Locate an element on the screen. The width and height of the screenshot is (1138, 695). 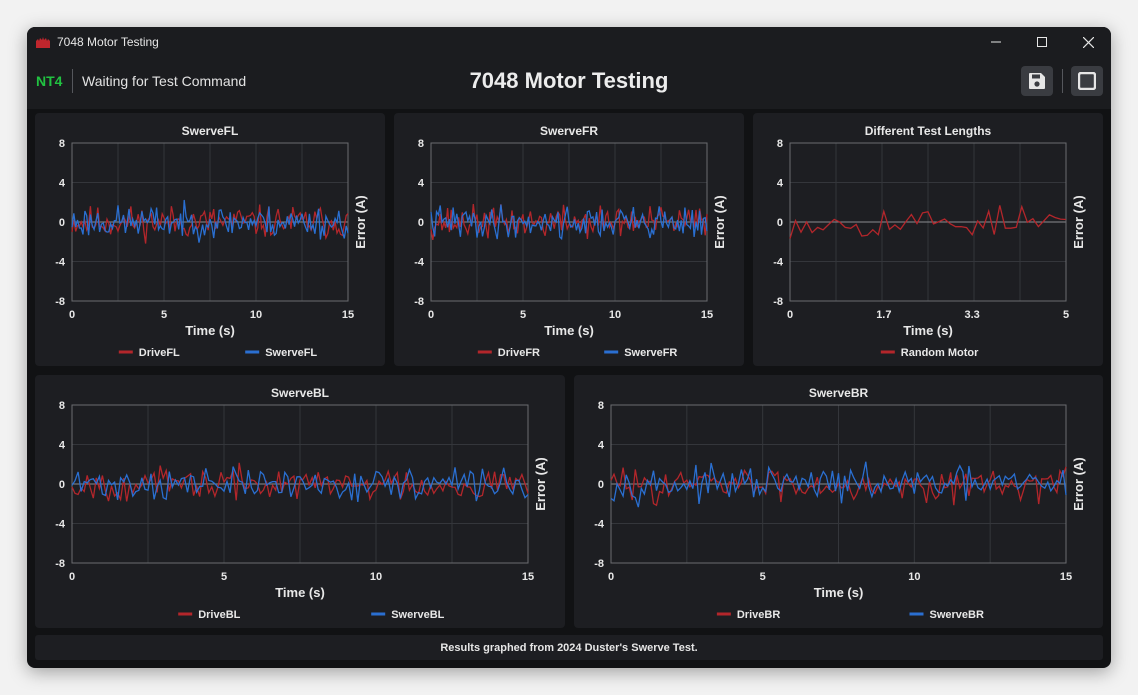
legend-label: Random Motor is located at coordinates (940, 353).